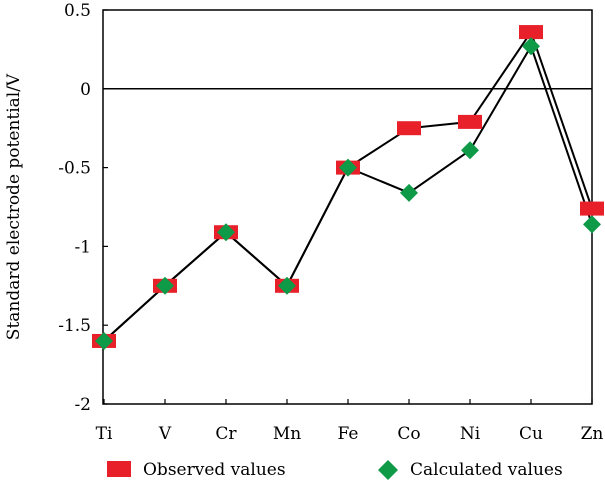 This screenshot has height=483, width=605. Describe the element at coordinates (104, 434) in the screenshot. I see `x-tick-label: Ti` at that location.